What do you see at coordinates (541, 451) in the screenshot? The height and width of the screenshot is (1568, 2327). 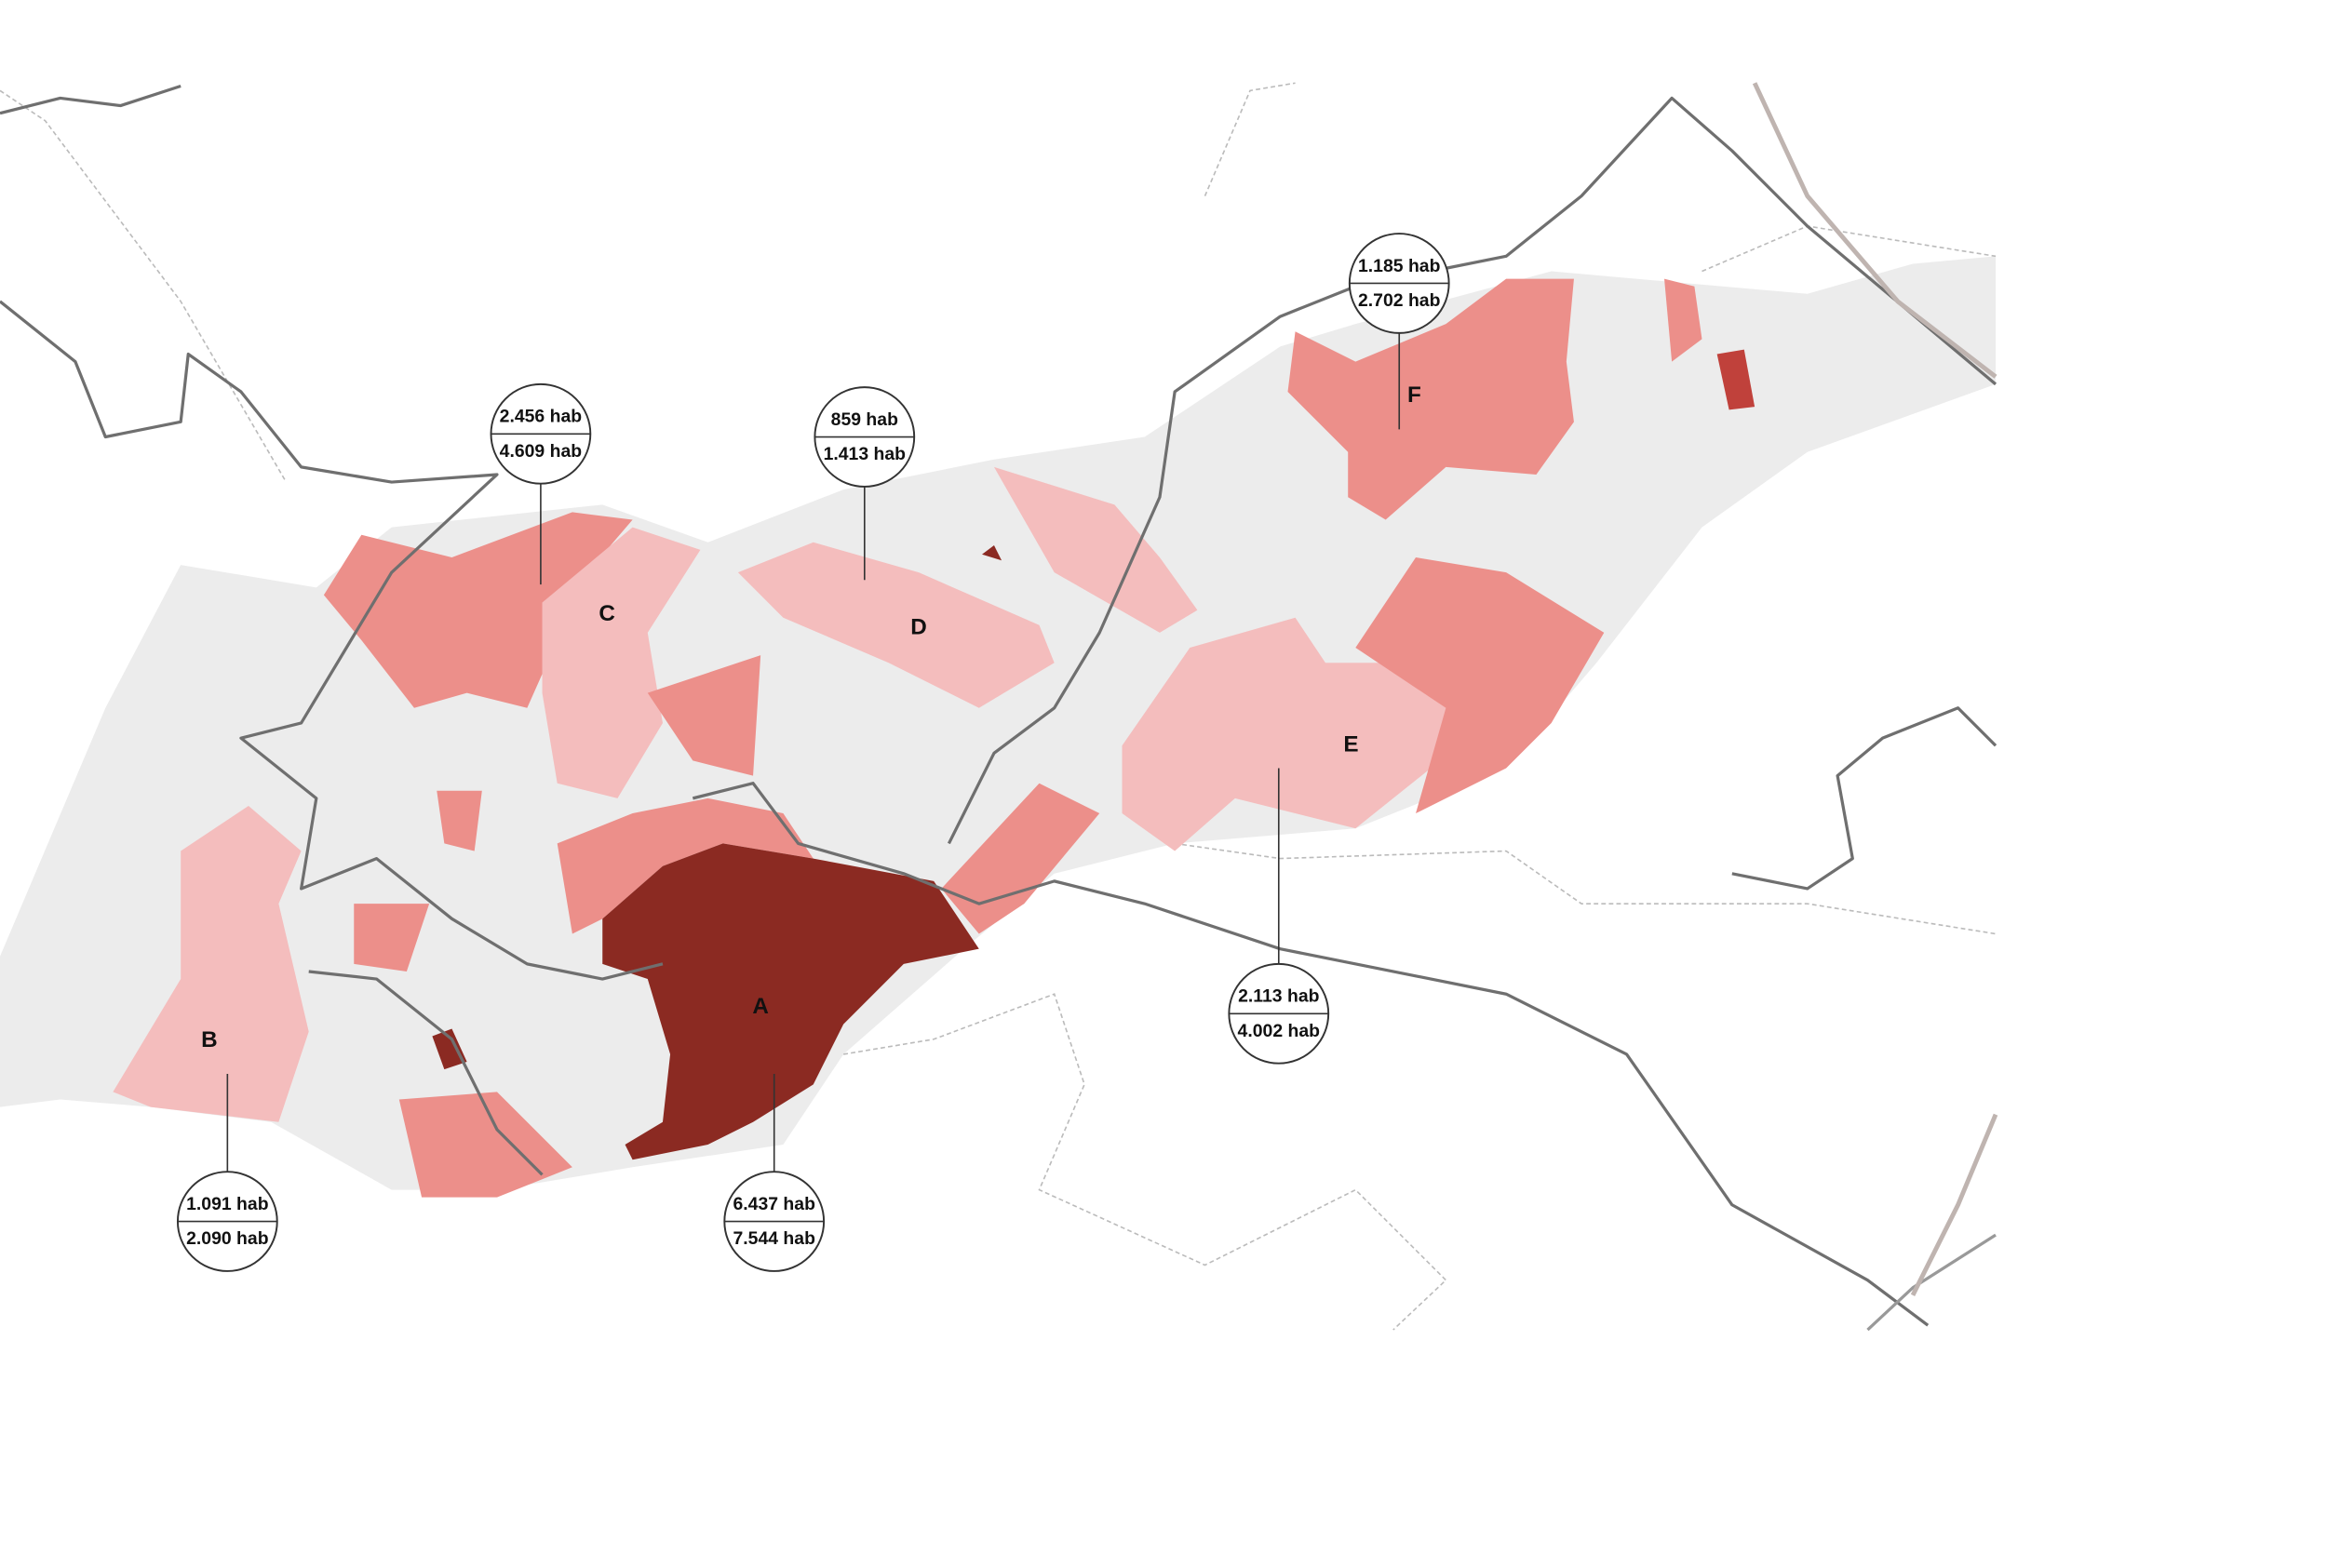 I see `population-bottom: 4.609 hab` at bounding box center [541, 451].